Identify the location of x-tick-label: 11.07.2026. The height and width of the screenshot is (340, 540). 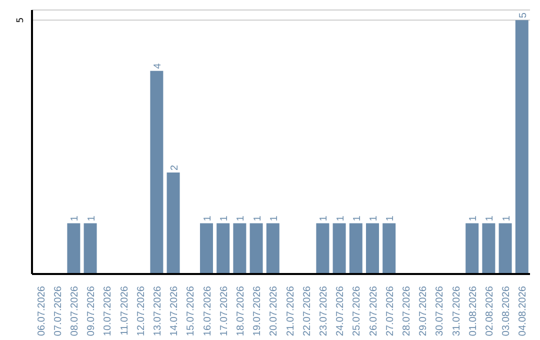
(124, 311).